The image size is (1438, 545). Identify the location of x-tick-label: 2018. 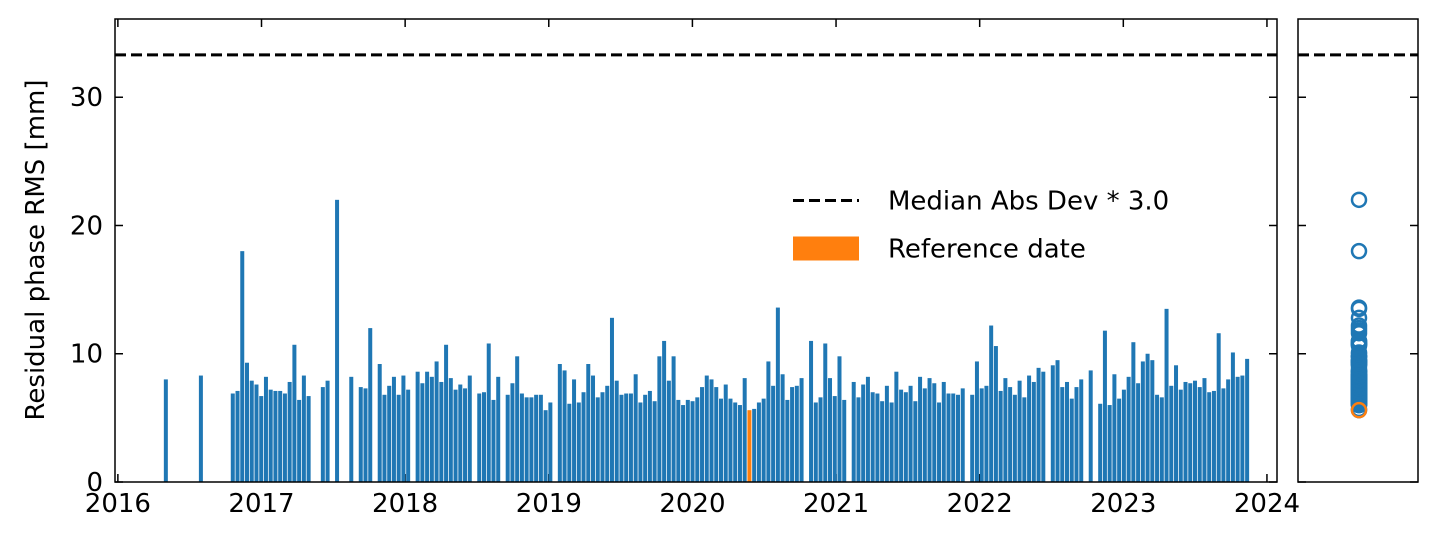
(405, 504).